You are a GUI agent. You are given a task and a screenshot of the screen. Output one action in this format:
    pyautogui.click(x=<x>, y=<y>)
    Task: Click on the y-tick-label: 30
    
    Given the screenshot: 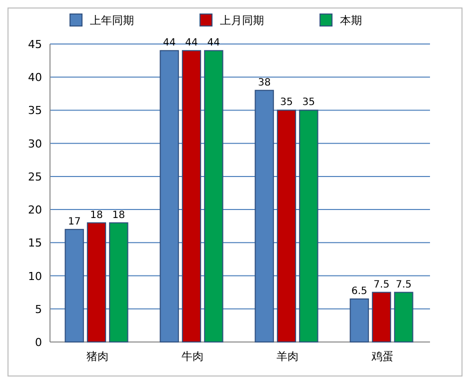 What is the action you would take?
    pyautogui.click(x=35, y=143)
    